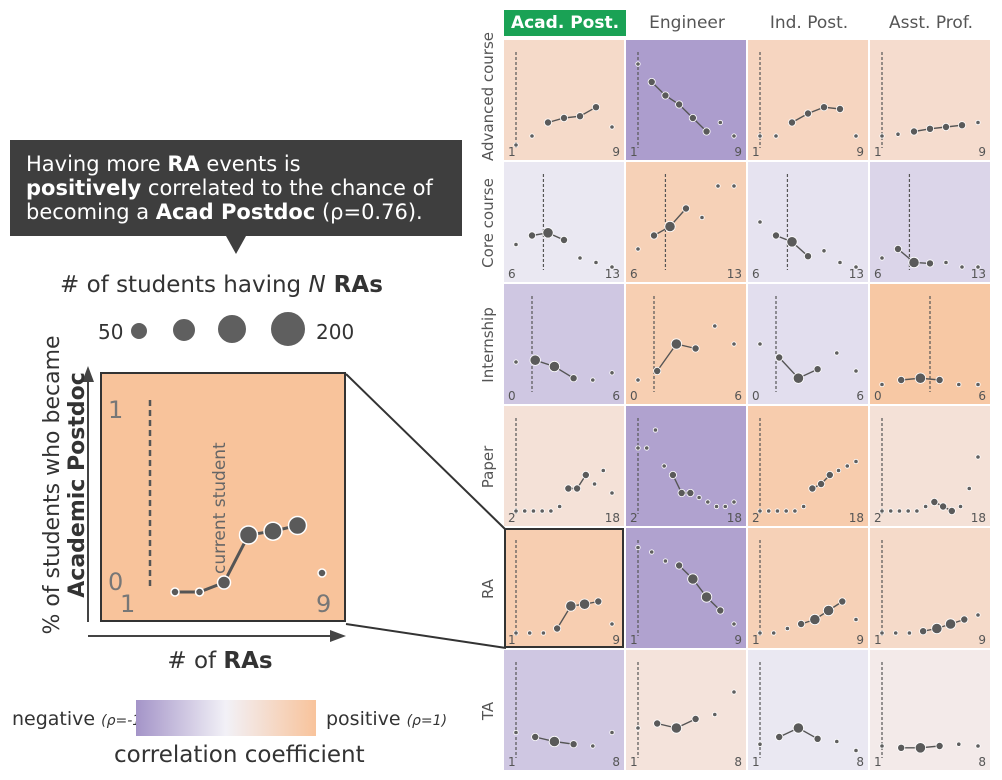 The width and height of the screenshot is (1002, 780). Describe the element at coordinates (978, 518) in the screenshot. I see `x-max-label: 18` at that location.